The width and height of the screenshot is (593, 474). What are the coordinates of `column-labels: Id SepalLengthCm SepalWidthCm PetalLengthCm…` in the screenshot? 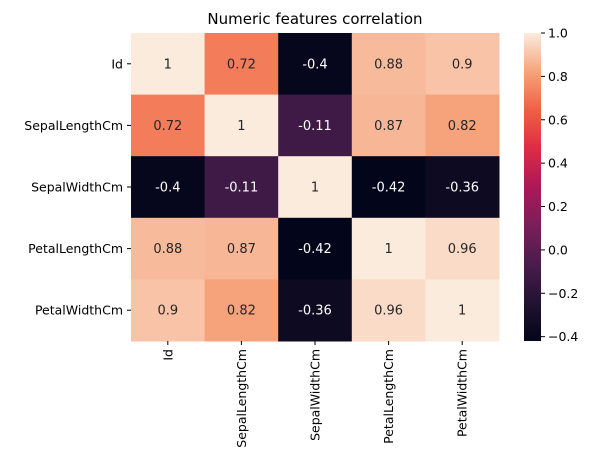 It's located at (314, 394).